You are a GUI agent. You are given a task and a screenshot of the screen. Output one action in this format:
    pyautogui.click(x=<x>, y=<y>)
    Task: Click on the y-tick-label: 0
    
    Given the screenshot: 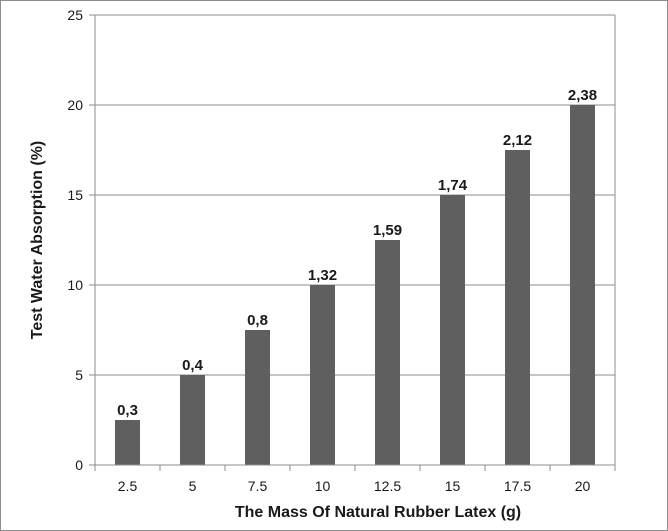 What is the action you would take?
    pyautogui.click(x=79, y=465)
    